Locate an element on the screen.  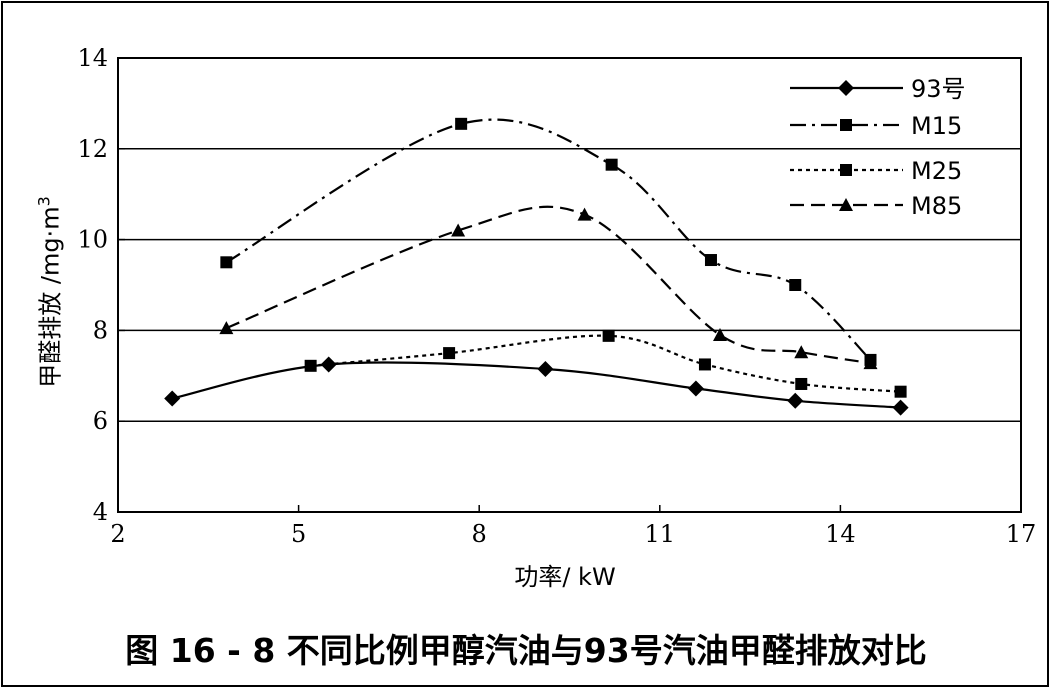
x-tick-label: 2 is located at coordinates (117, 534).